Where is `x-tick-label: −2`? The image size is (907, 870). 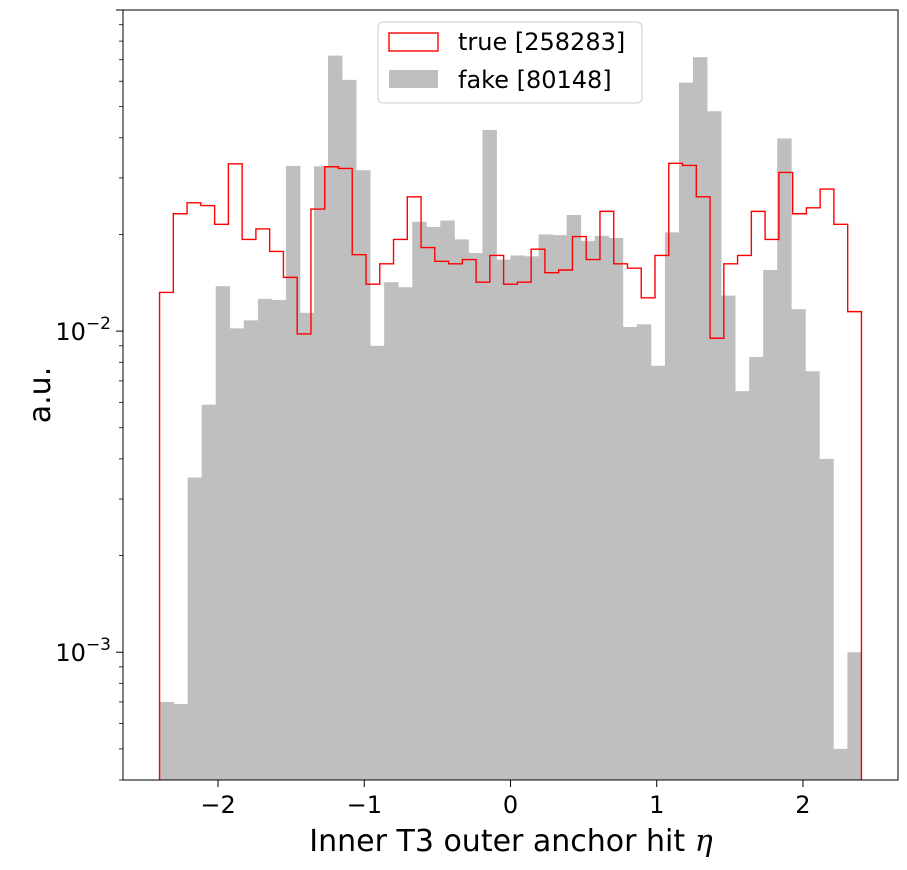
x-tick-label: −2 is located at coordinates (217, 805).